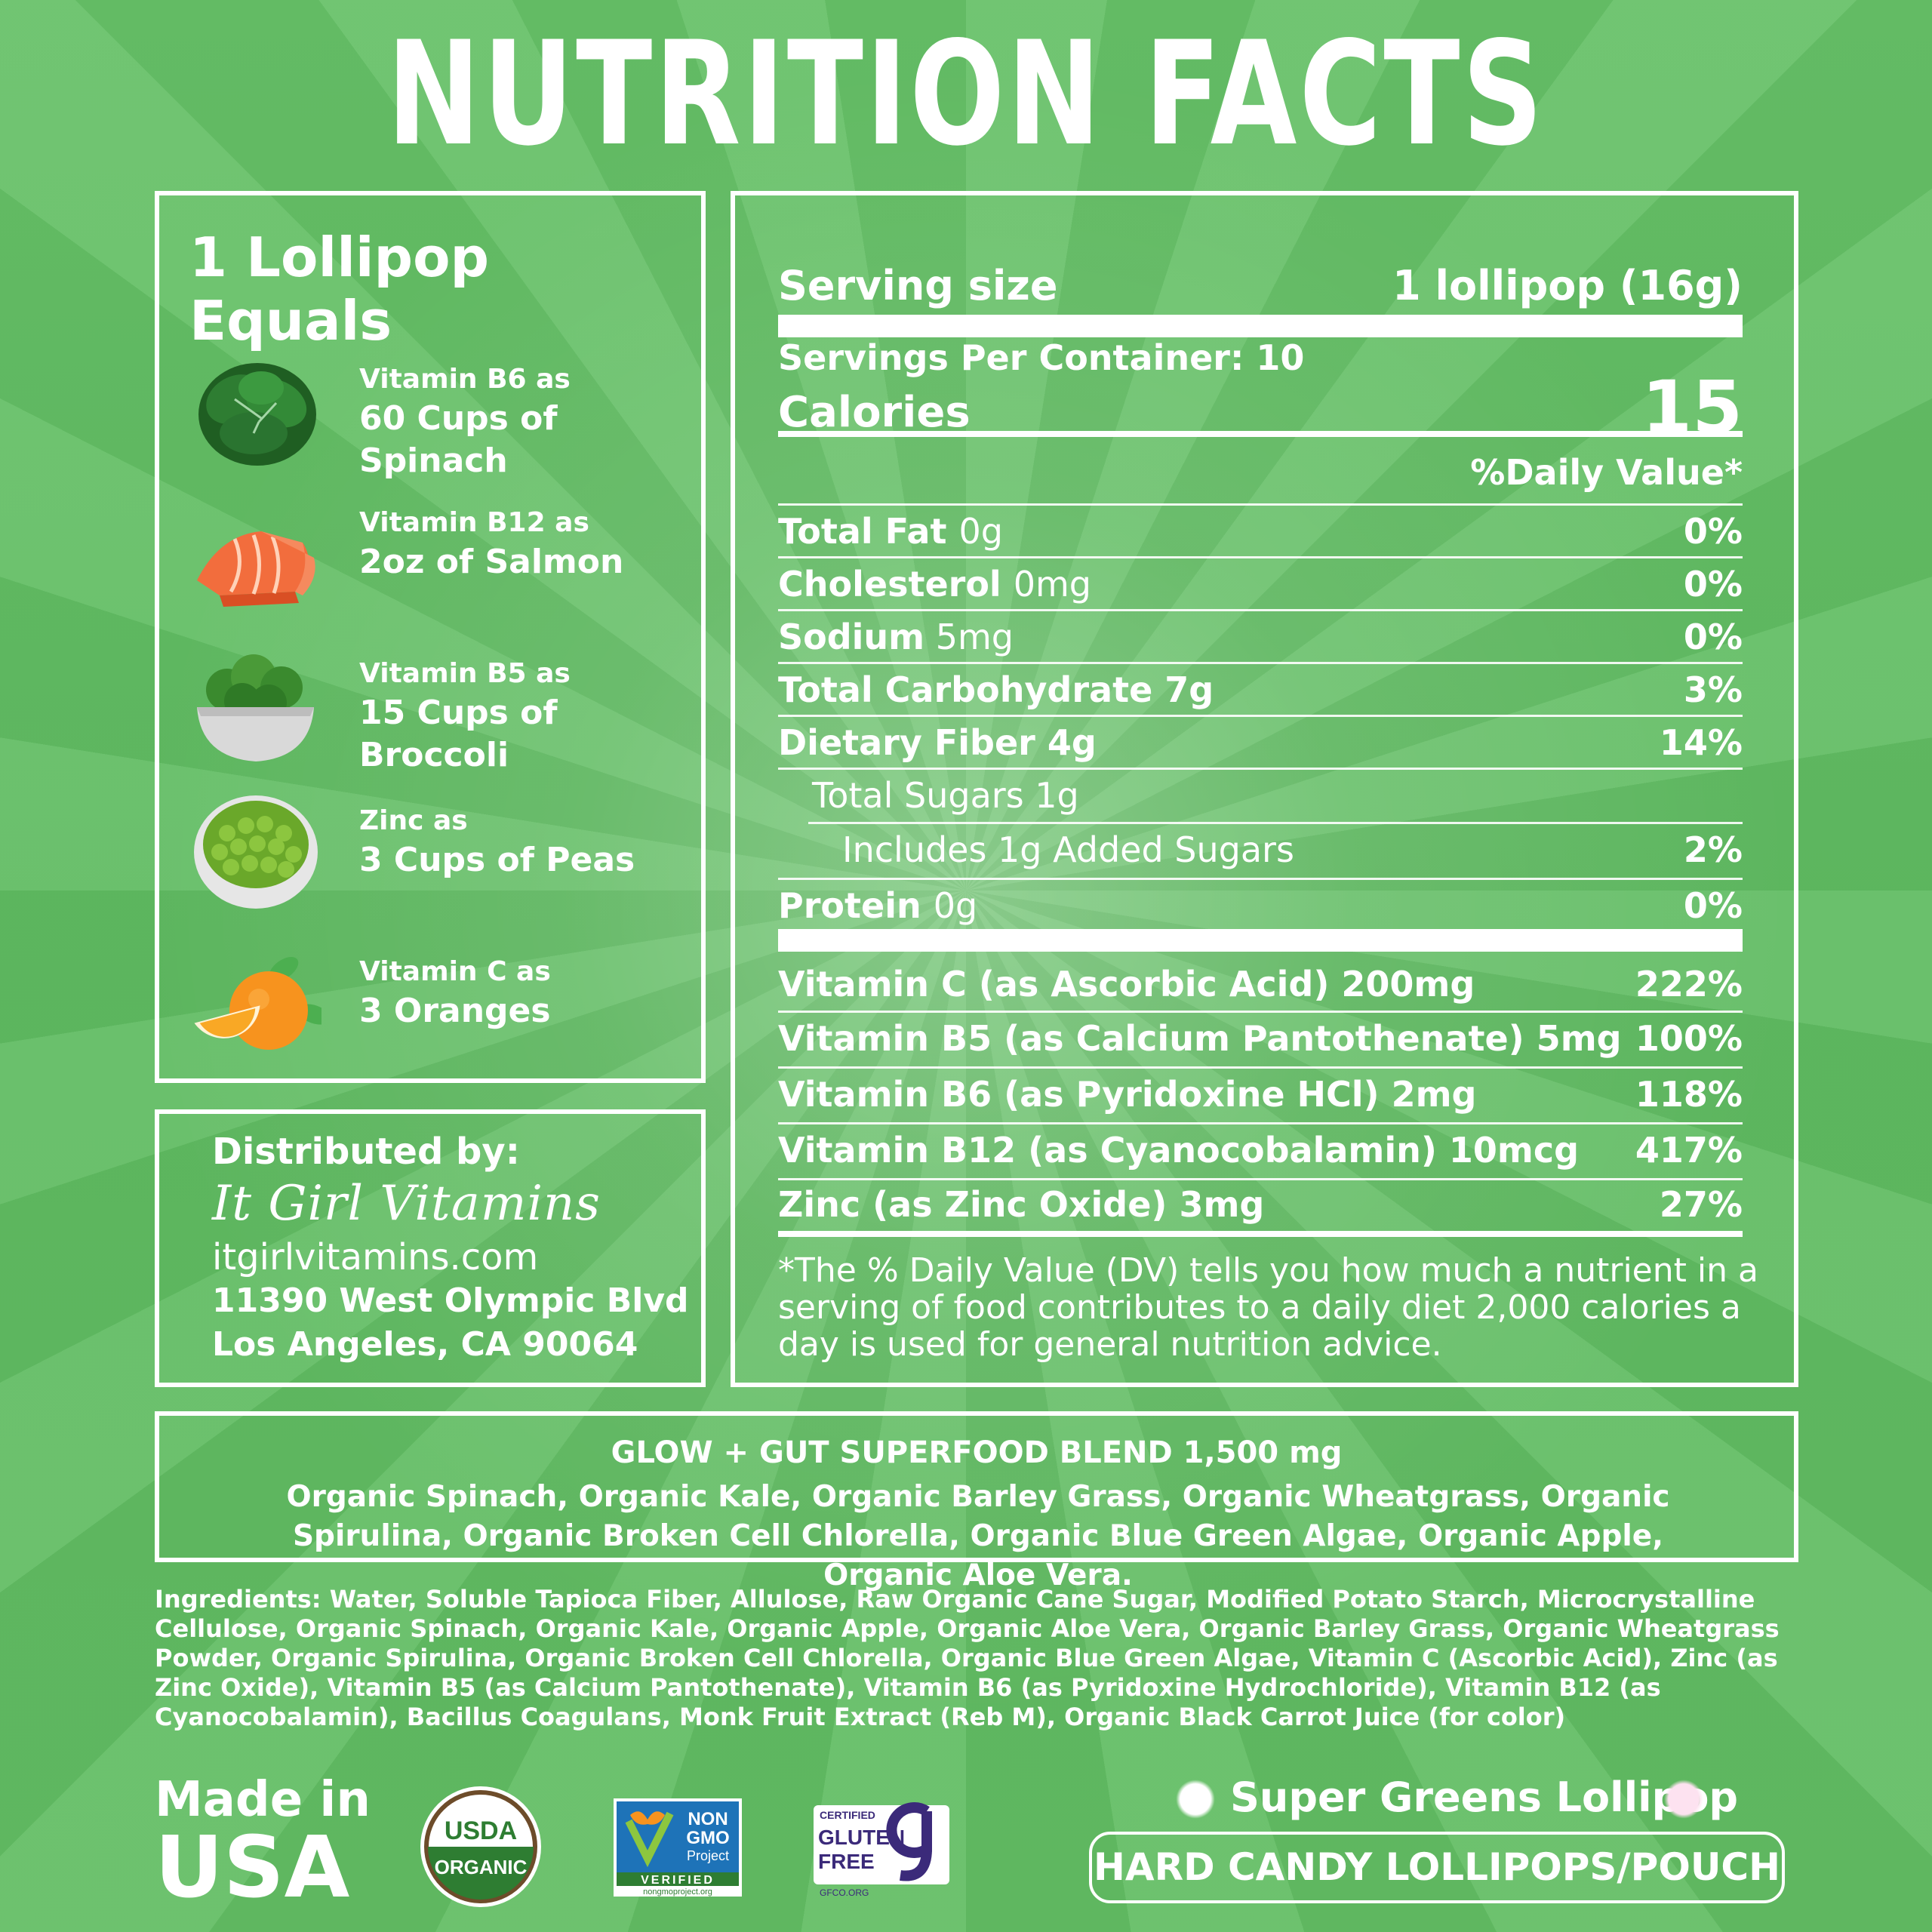 The image size is (1932, 1932). I want to click on serving-size-value: 1 lollipop (16g), so click(1567, 285).